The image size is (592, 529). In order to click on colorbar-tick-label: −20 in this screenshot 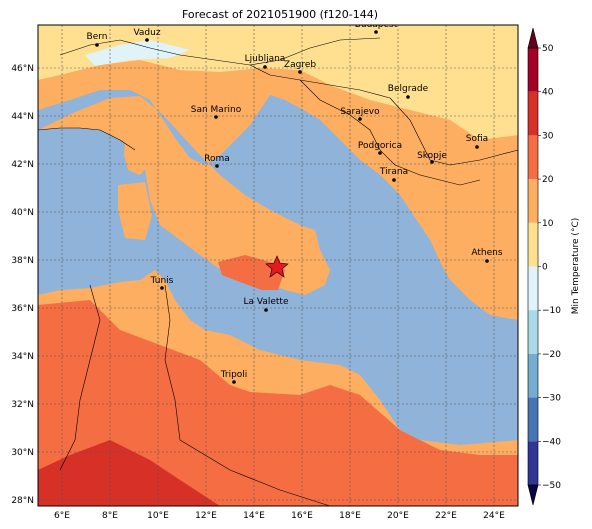, I will do `click(551, 355)`.